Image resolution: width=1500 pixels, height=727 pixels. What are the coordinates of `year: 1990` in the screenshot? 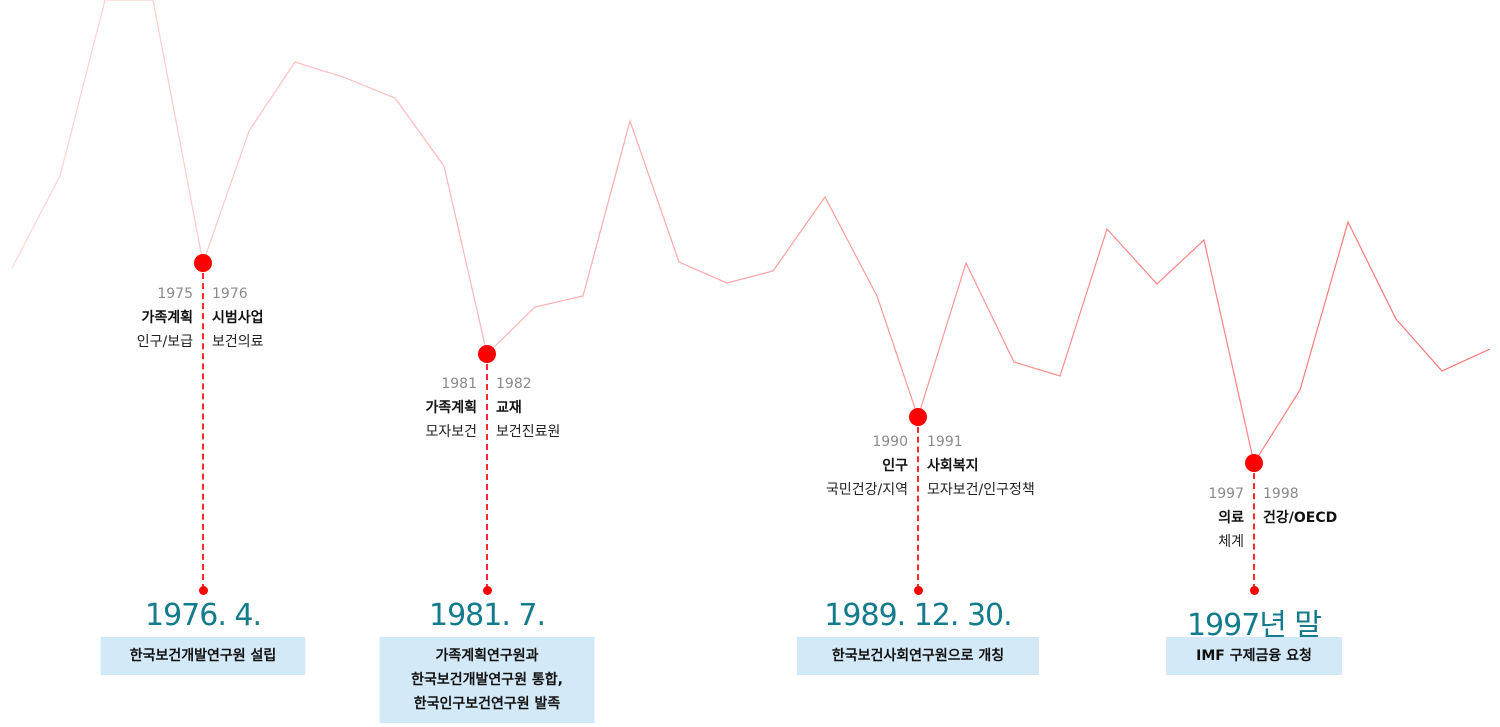 It's located at (890, 442).